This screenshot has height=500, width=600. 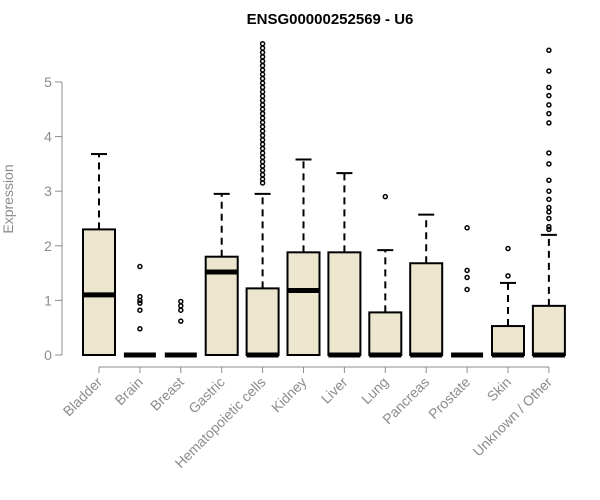 I want to click on box-prostate, so click(x=467, y=291).